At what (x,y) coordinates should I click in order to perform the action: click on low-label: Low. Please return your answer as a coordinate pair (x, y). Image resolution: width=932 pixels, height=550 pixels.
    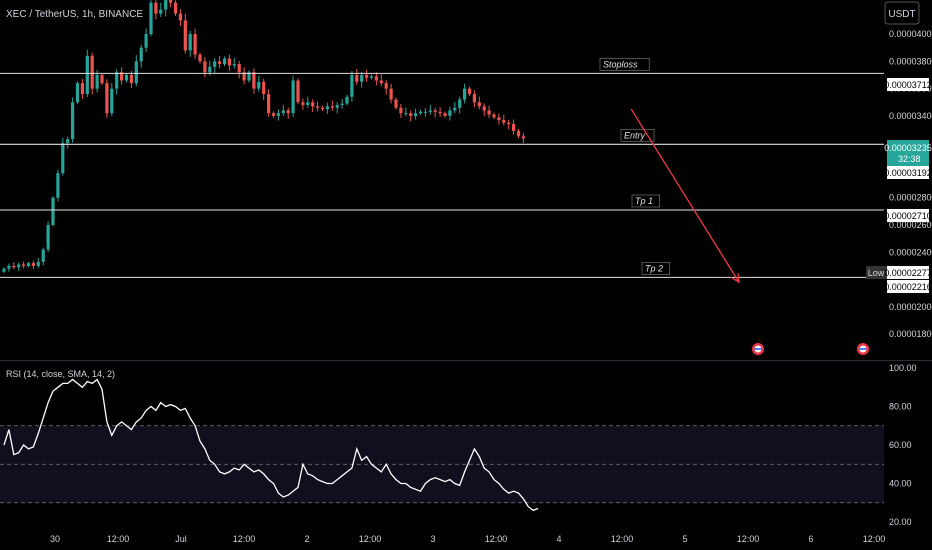
    Looking at the image, I should click on (876, 273).